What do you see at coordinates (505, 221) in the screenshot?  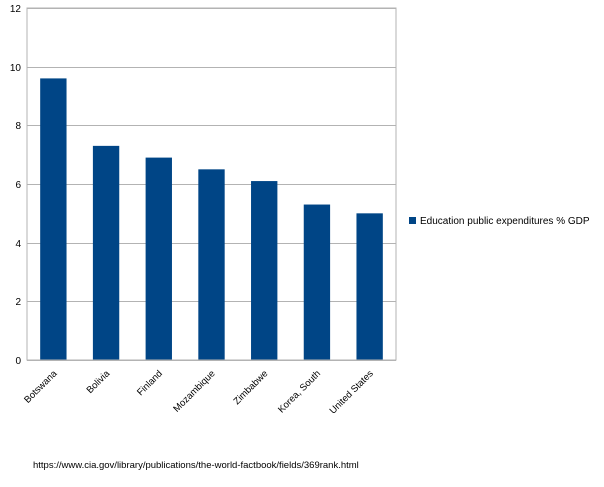 I see `legend-label: Education public expenditures % GDP` at bounding box center [505, 221].